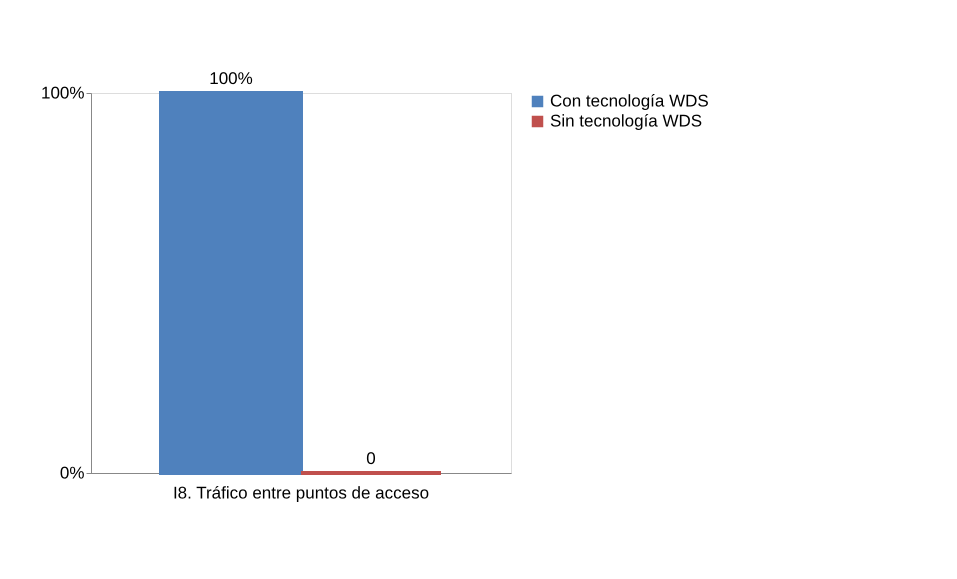 The height and width of the screenshot is (579, 957). What do you see at coordinates (301, 493) in the screenshot?
I see `x-tick-label: I8. Tráfico entre puntos de acceso` at bounding box center [301, 493].